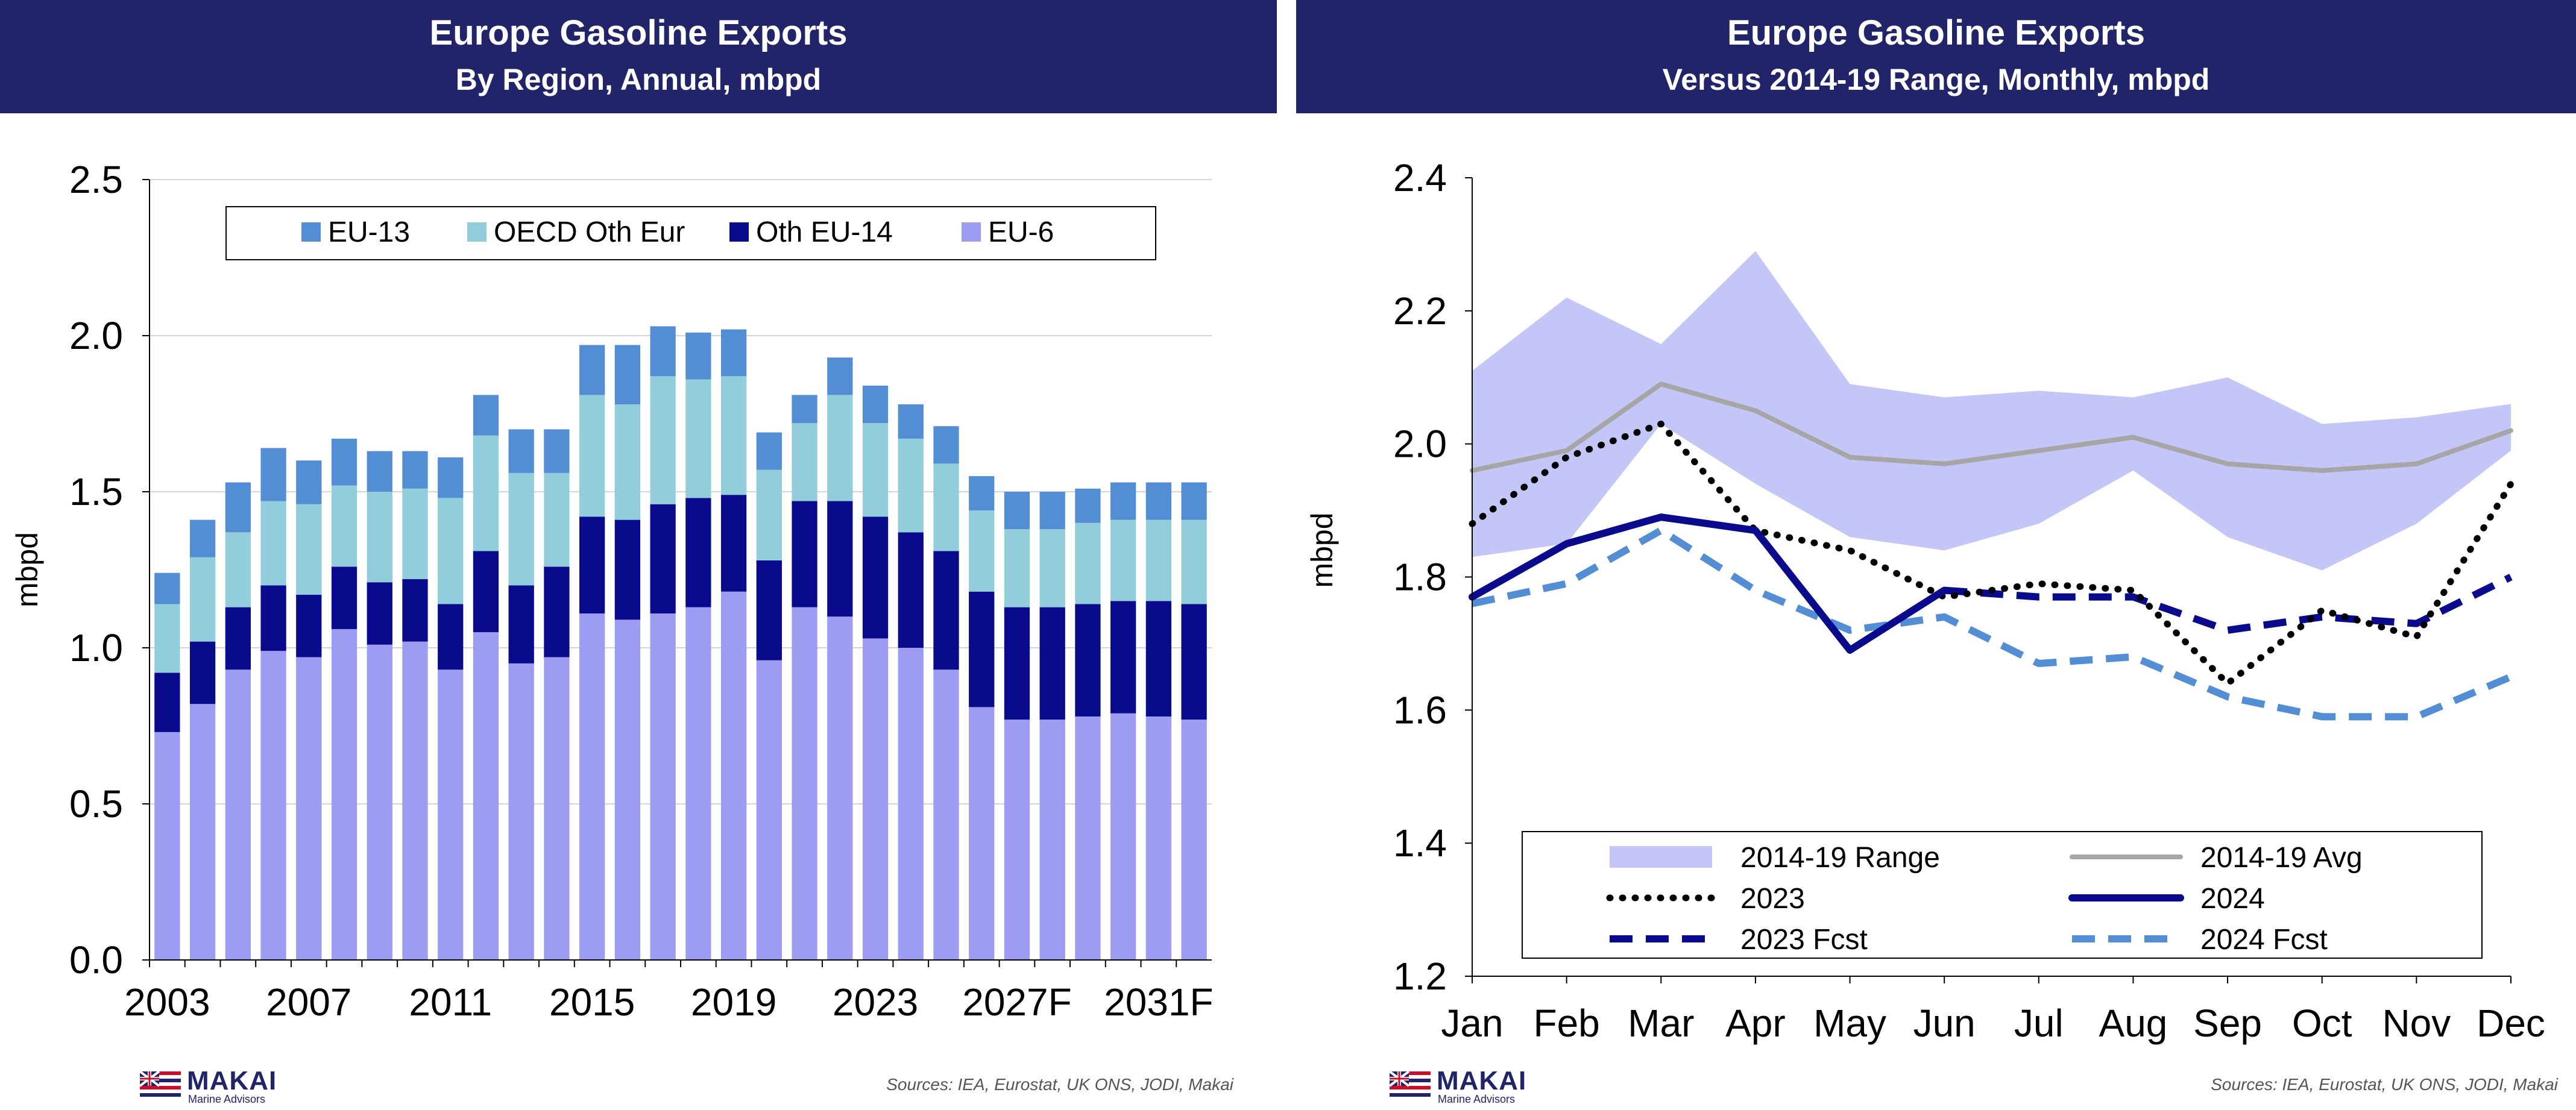 The image size is (2576, 1110). I want to click on x-tick-label: 2015, so click(592, 1002).